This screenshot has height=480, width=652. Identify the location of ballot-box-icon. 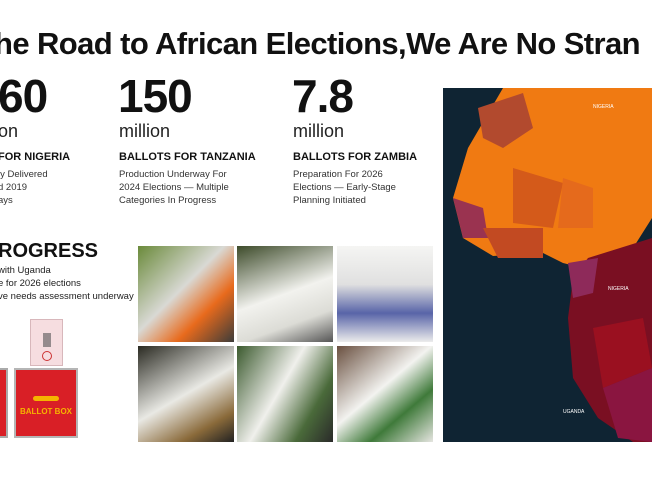
(46, 398).